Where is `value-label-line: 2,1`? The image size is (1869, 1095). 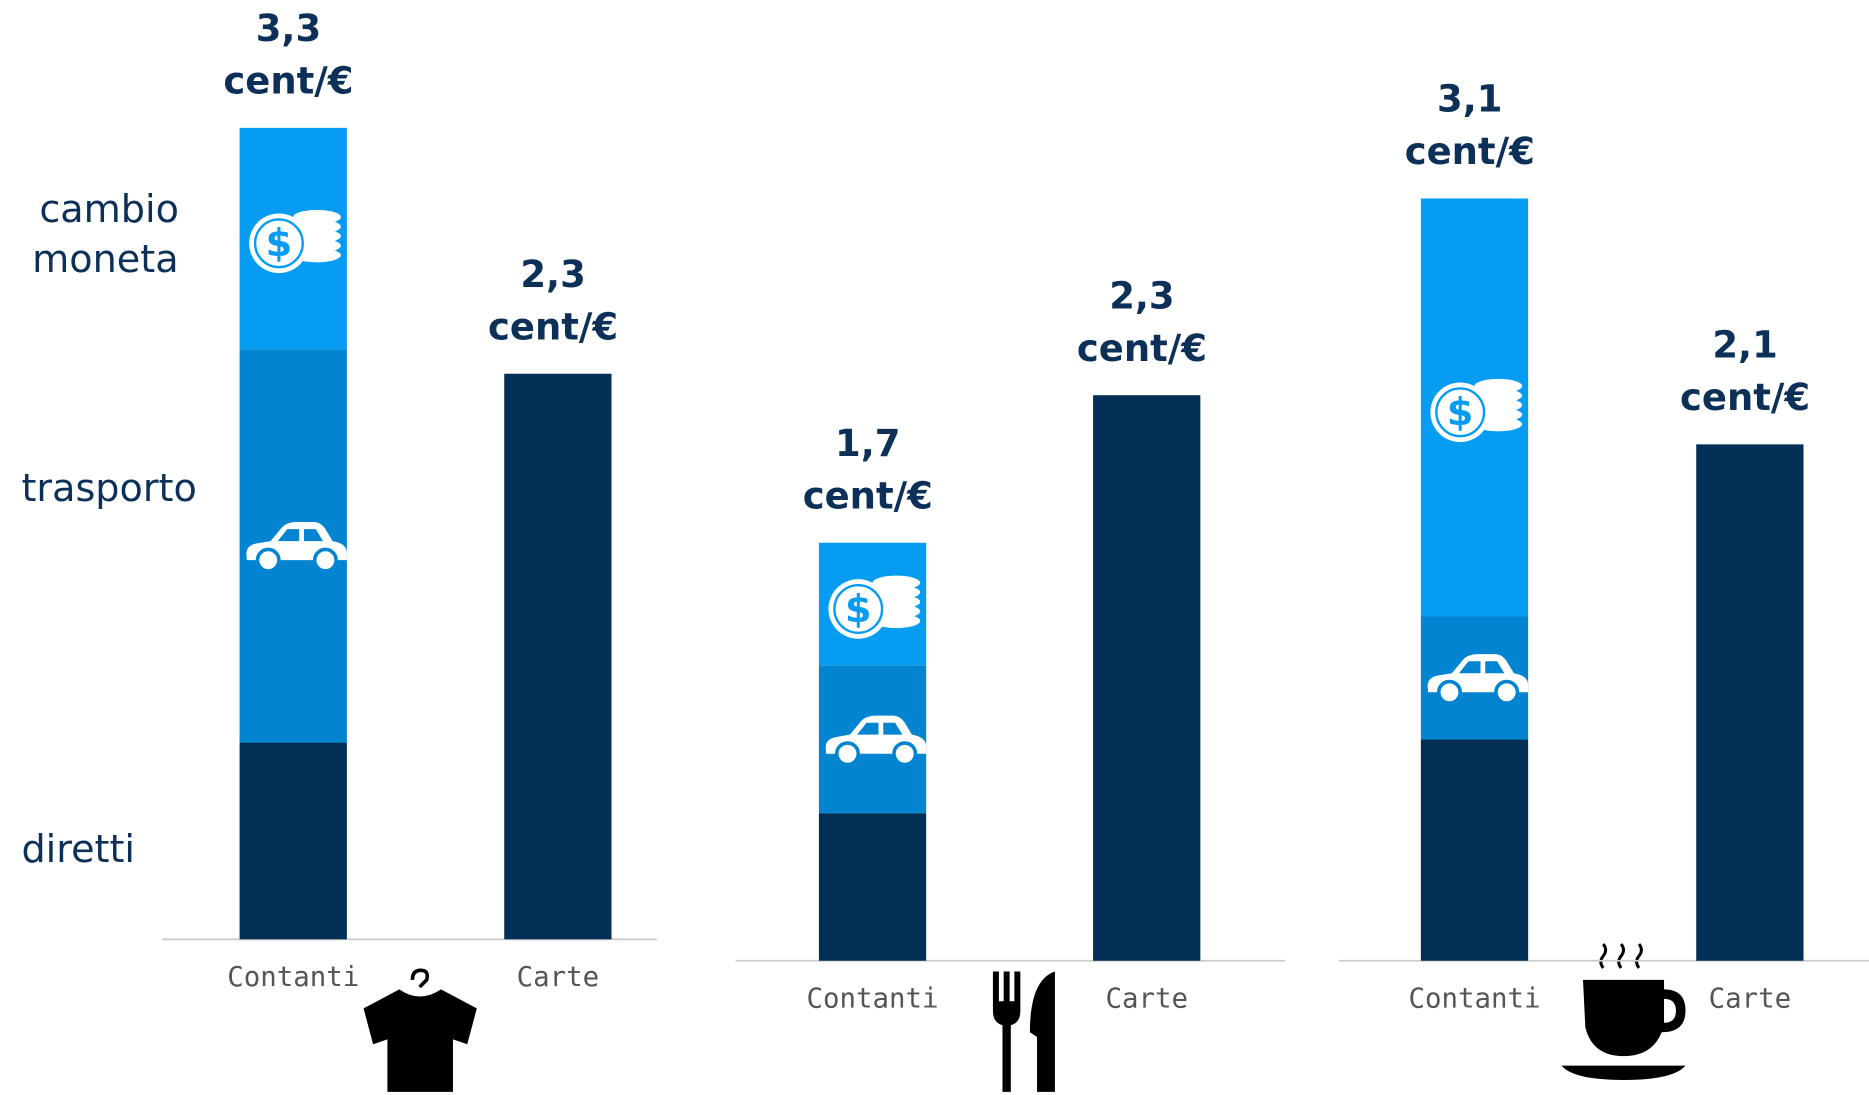
value-label-line: 2,1 is located at coordinates (1744, 344).